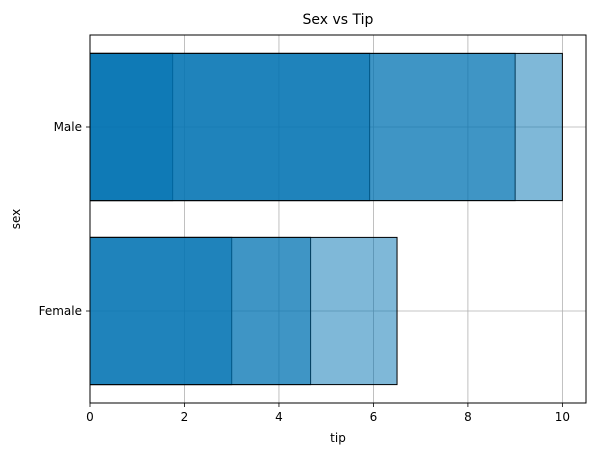  Describe the element at coordinates (279, 417) in the screenshot. I see `x-tick-label: 4` at that location.